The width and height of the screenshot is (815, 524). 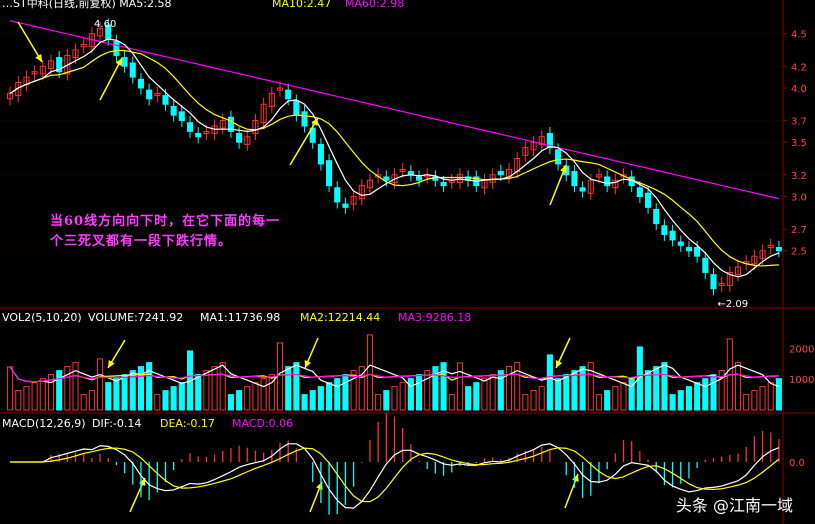 I want to click on arrow-price-2-head, so click(x=118, y=62).